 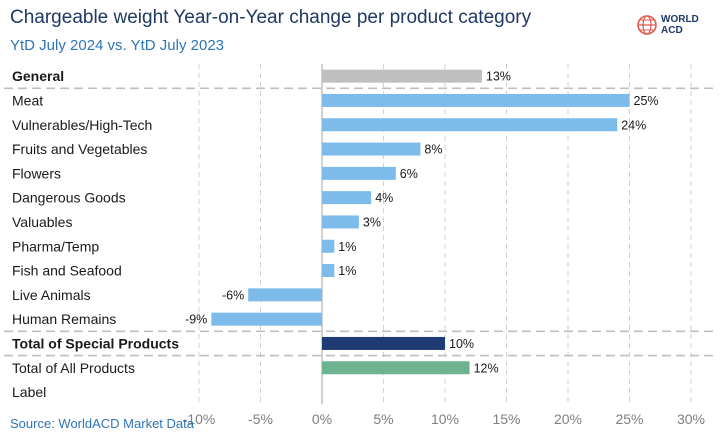 What do you see at coordinates (38, 76) in the screenshot?
I see `category-label: General` at bounding box center [38, 76].